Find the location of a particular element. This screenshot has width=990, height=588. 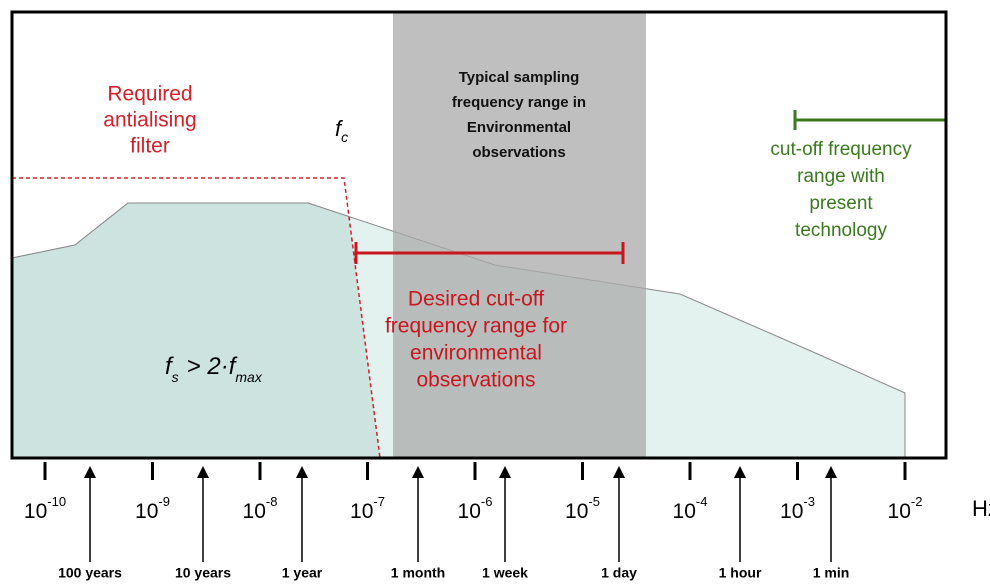

axis-tick-label: 10⁻⁹ is located at coordinates (152, 508).